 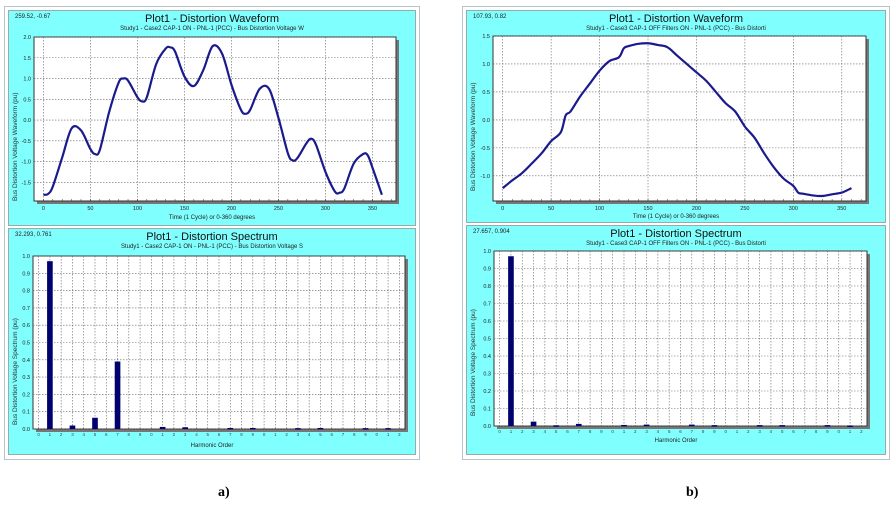 I want to click on x-axis-label: Time (1 Cycle) or 0-360 degrees, so click(x=212, y=218).